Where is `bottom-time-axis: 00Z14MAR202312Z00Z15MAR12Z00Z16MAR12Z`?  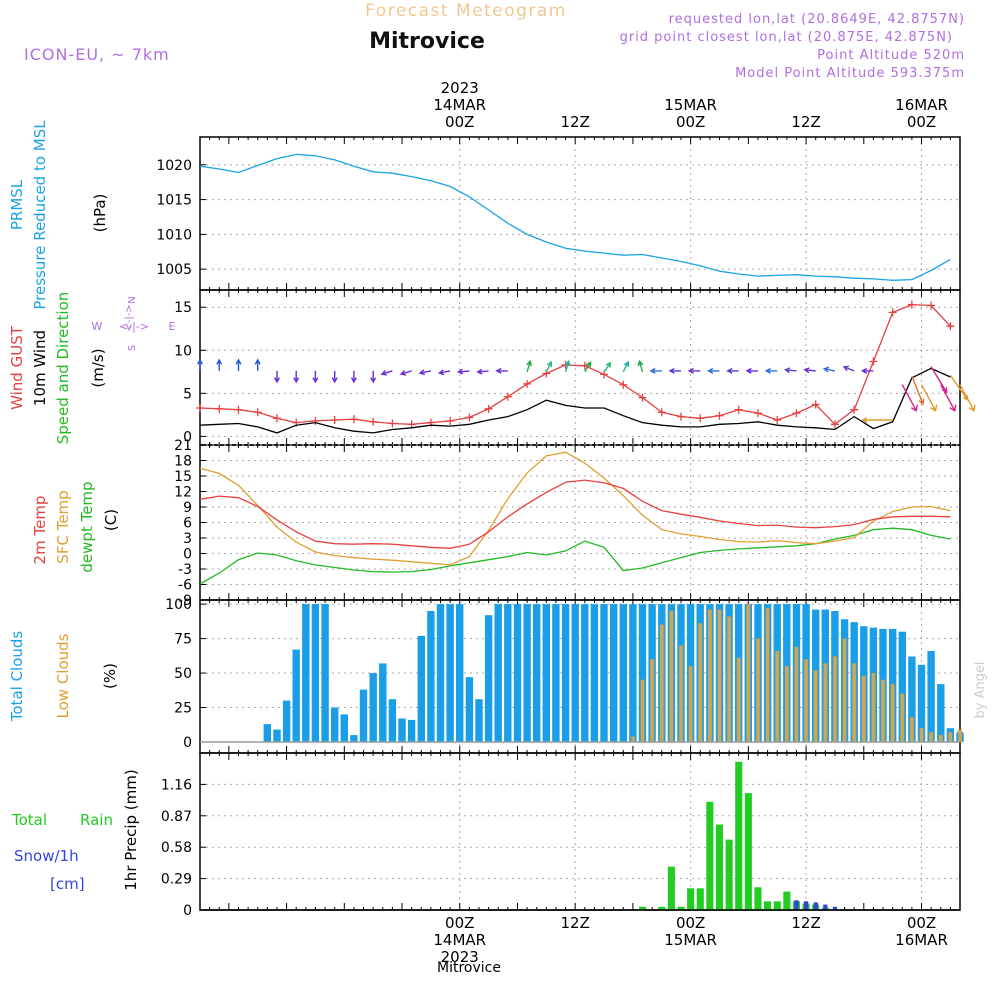
bottom-time-axis: 00Z14MAR202312Z00Z15MAR12Z00Z16MAR12Z is located at coordinates (690, 940).